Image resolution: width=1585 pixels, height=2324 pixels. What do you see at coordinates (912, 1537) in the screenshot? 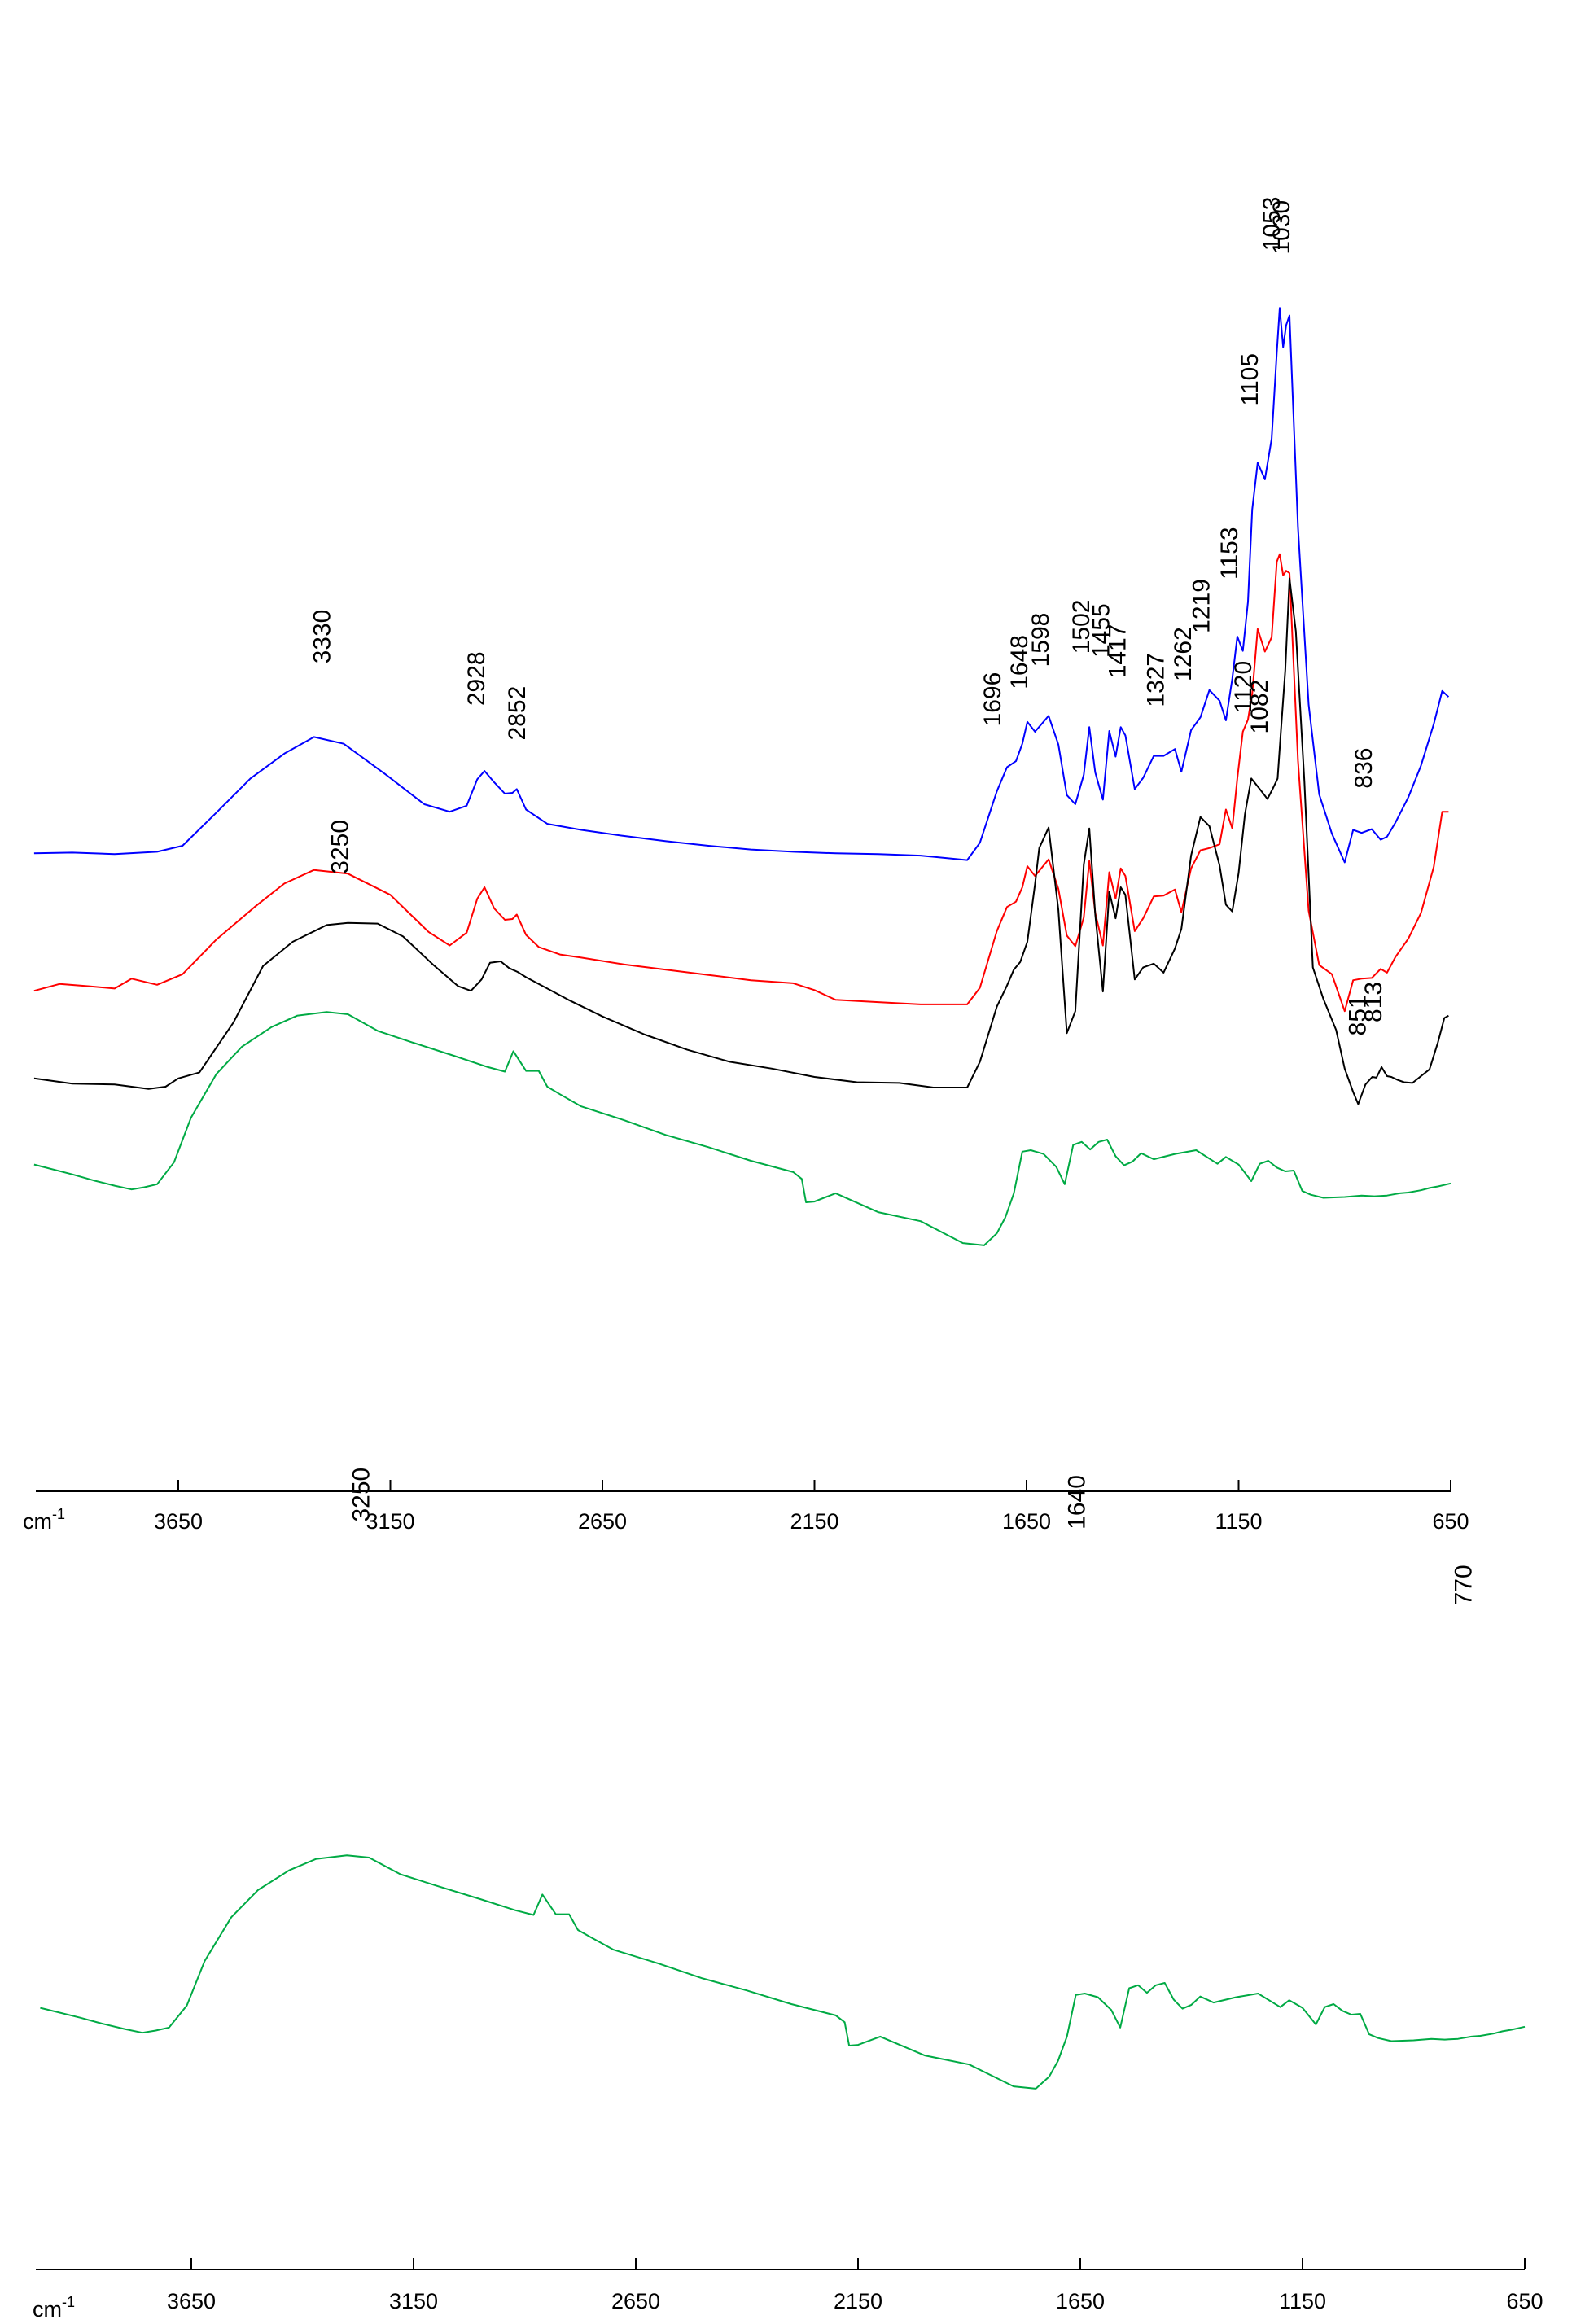
I see `bottom-peak-labels: 3250 1640 770` at bounding box center [912, 1537].